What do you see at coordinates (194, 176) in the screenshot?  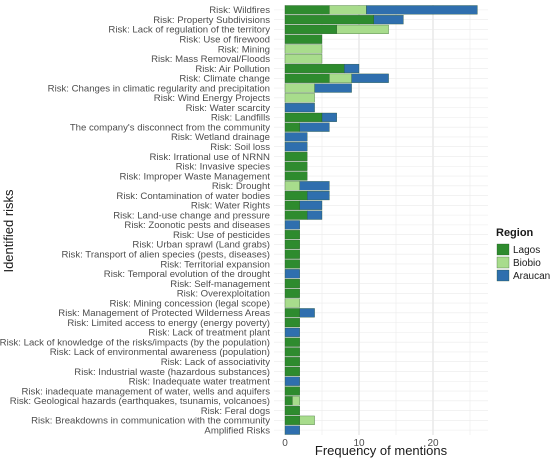 I see `category-label: Risk: Improper Waste Management` at bounding box center [194, 176].